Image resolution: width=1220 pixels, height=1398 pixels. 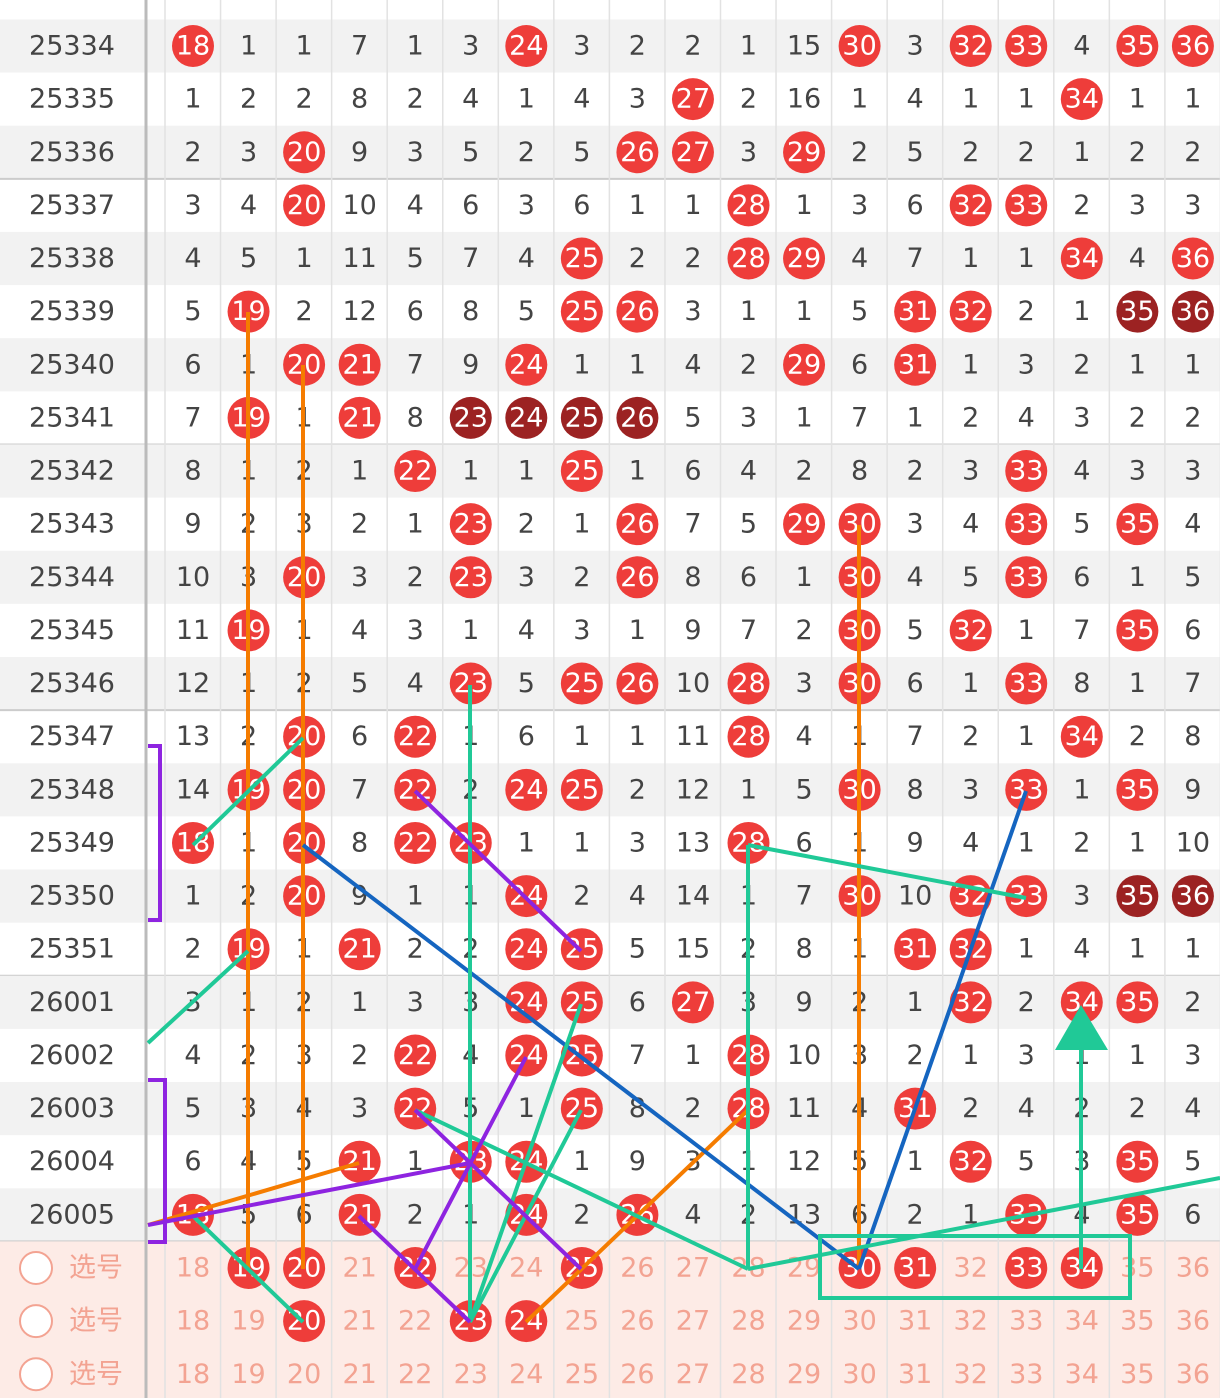 What do you see at coordinates (748, 1374) in the screenshot?
I see `cell-number: 28` at bounding box center [748, 1374].